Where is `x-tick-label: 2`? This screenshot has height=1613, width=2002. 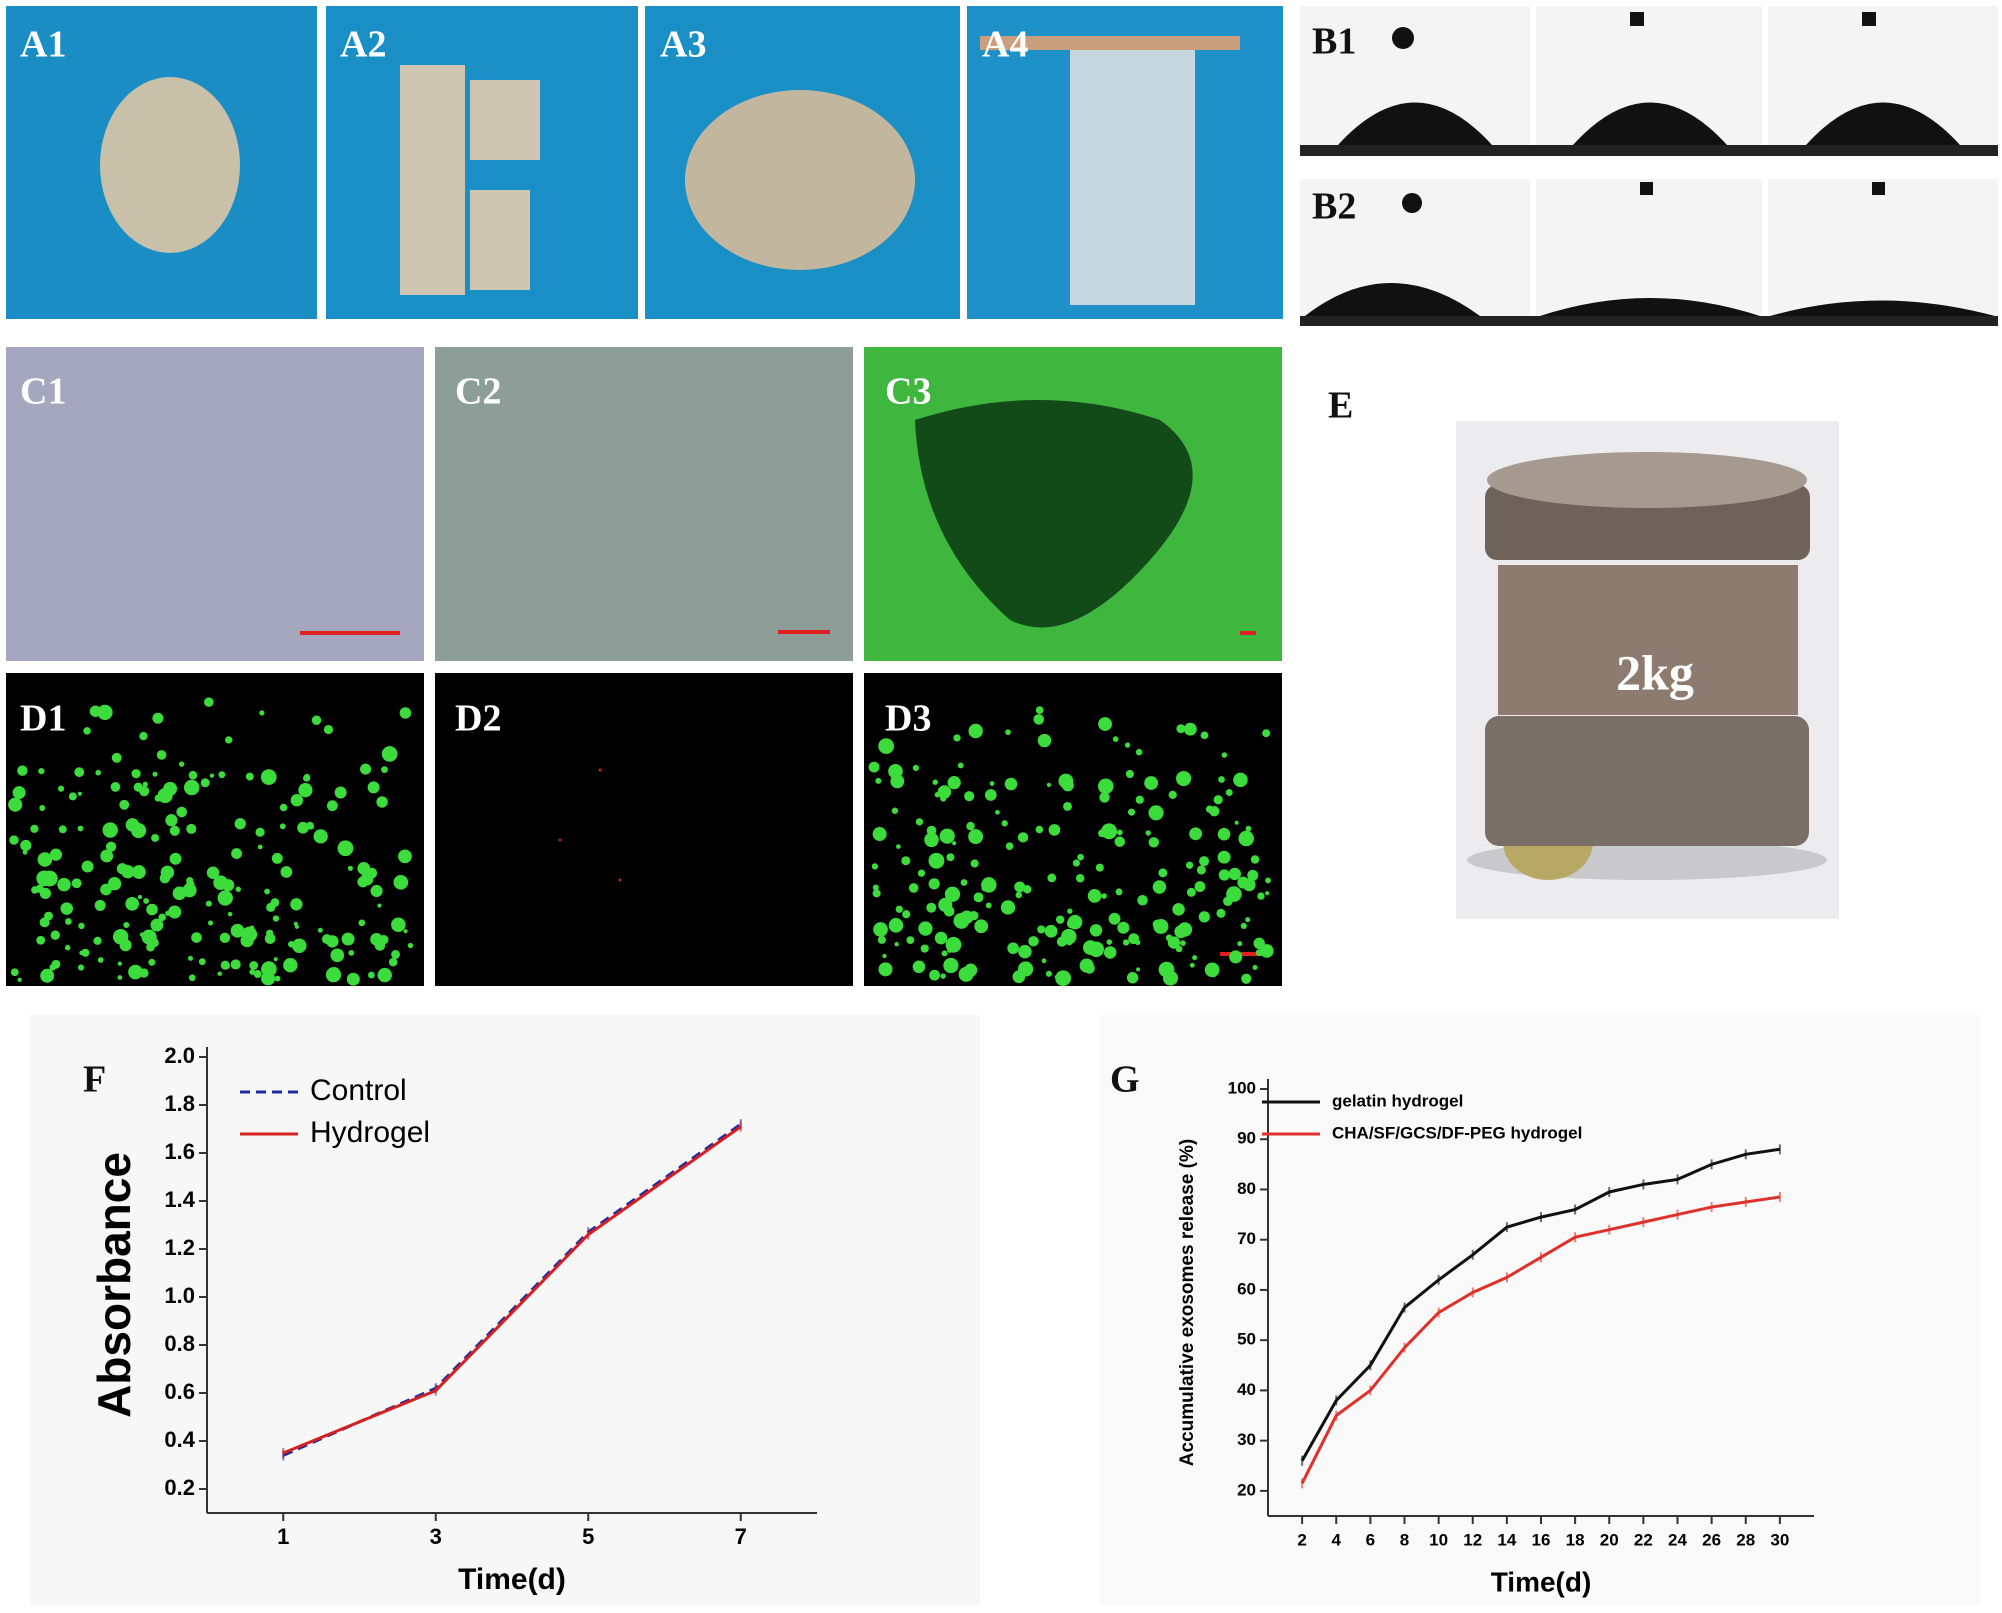 x-tick-label: 2 is located at coordinates (1301, 1539).